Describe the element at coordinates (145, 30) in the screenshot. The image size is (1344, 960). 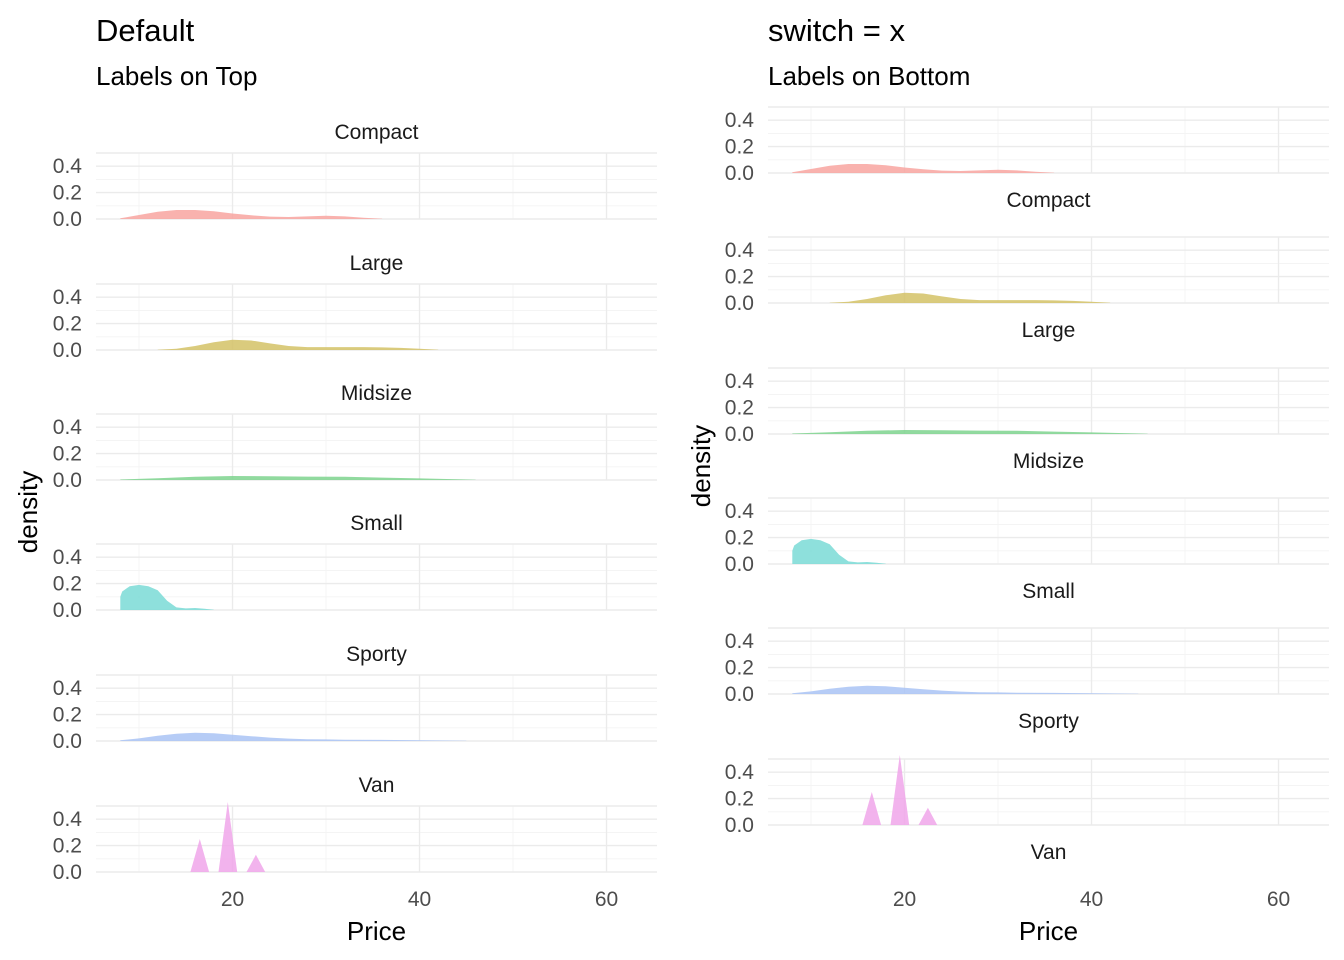
I see `chart-title-1: Default` at that location.